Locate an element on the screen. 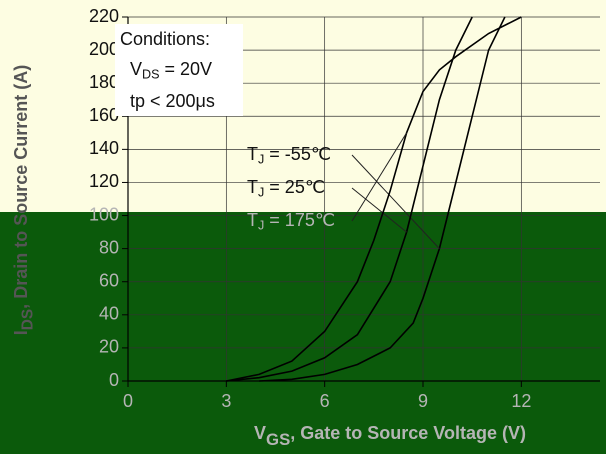  x-tick-label: 6 is located at coordinates (325, 401).